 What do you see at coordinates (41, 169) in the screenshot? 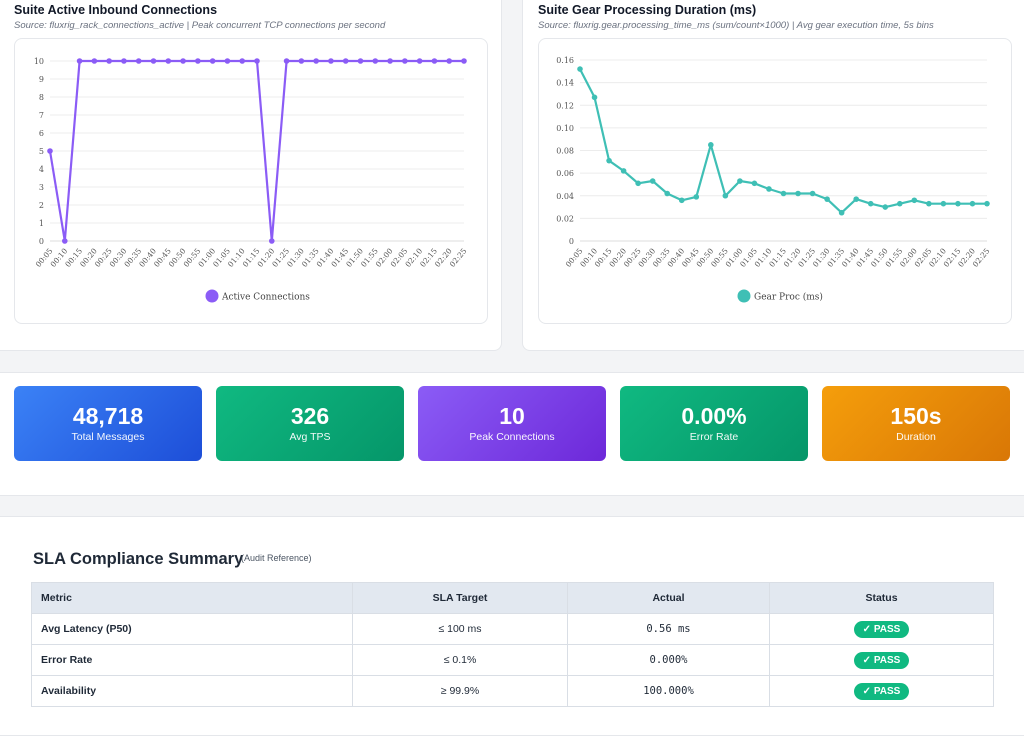
I see `y-tick-label: 4` at bounding box center [41, 169].